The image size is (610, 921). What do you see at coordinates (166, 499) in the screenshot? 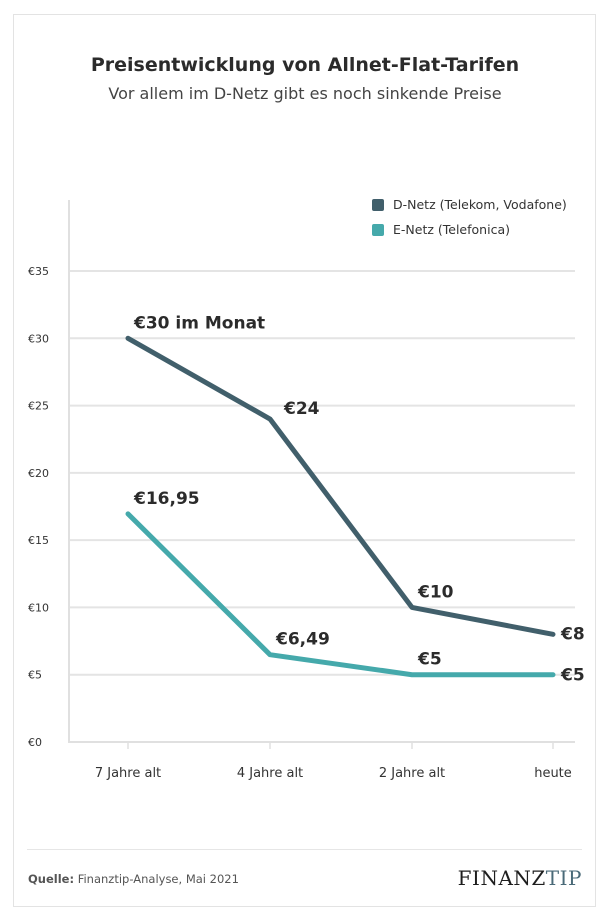
I see `data-label: €16,95` at bounding box center [166, 499].